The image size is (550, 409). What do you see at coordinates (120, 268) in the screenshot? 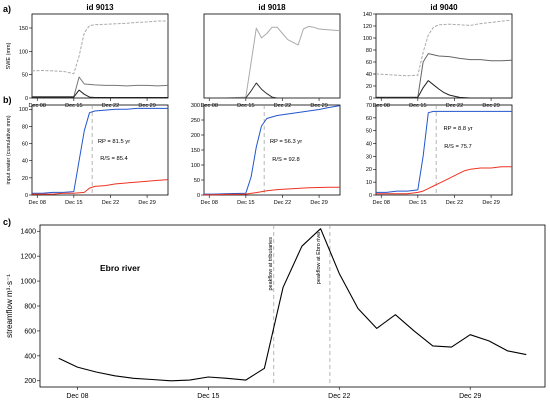
I see `river-label: Ebro river` at bounding box center [120, 268].